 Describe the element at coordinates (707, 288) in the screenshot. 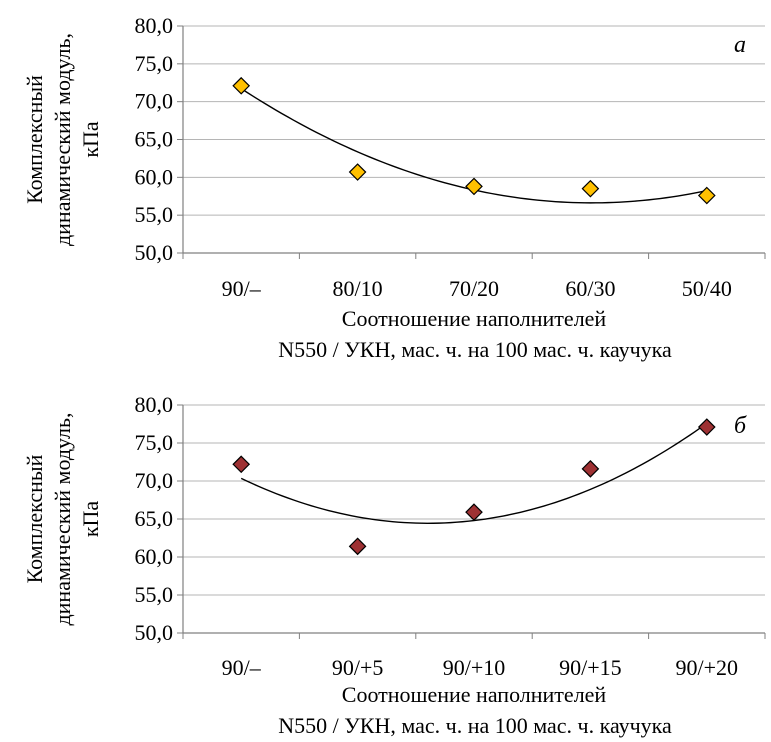

I see `x-tick-label: 50/40` at that location.